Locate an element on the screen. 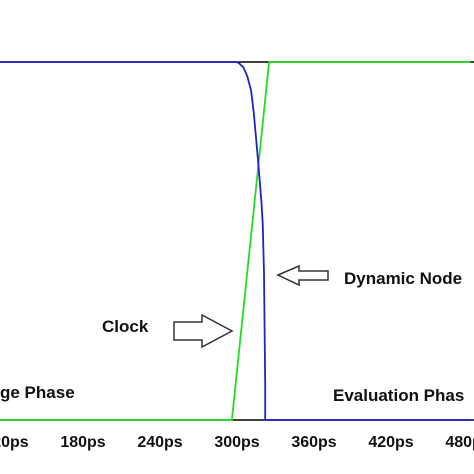 The height and width of the screenshot is (474, 474). evaluation-phase-label: Evaluation Phas is located at coordinates (398, 395).